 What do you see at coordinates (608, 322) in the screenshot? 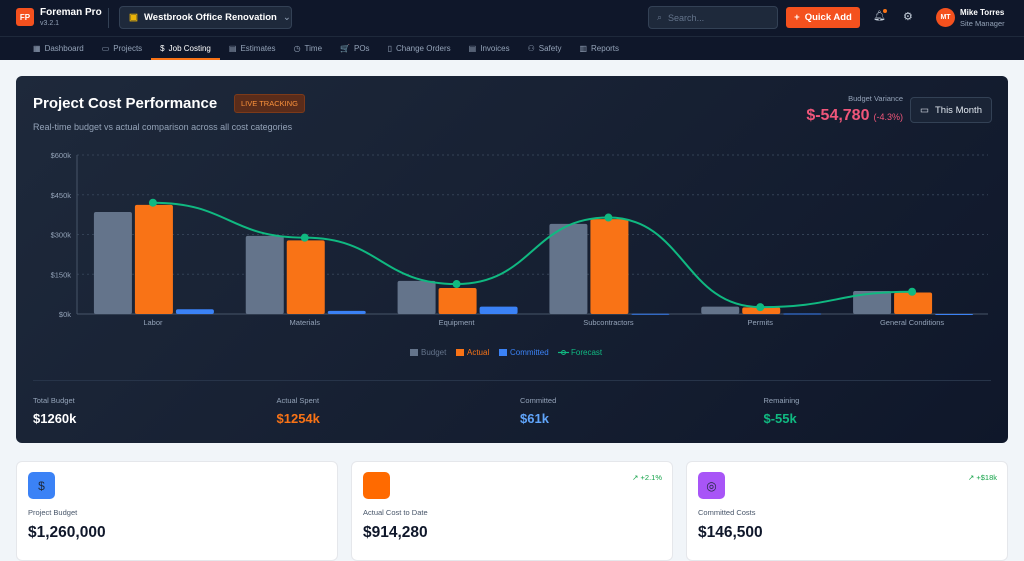
I see `x-tick-label: Subcontractors` at bounding box center [608, 322].